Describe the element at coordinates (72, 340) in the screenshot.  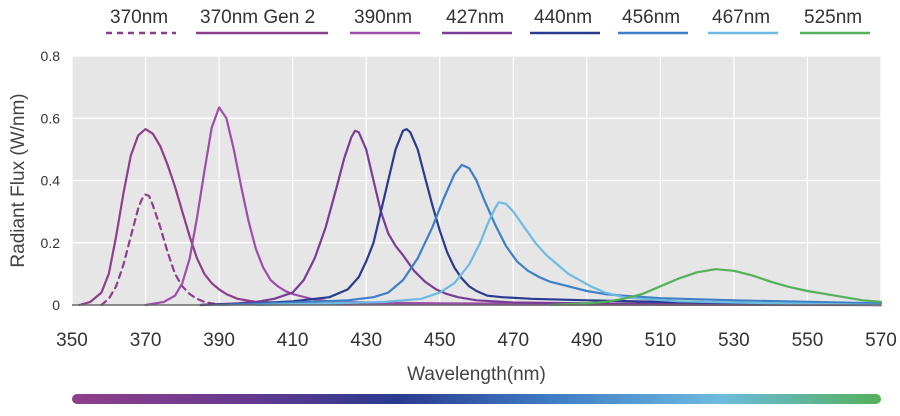
I see `x-tick-label: 350` at that location.